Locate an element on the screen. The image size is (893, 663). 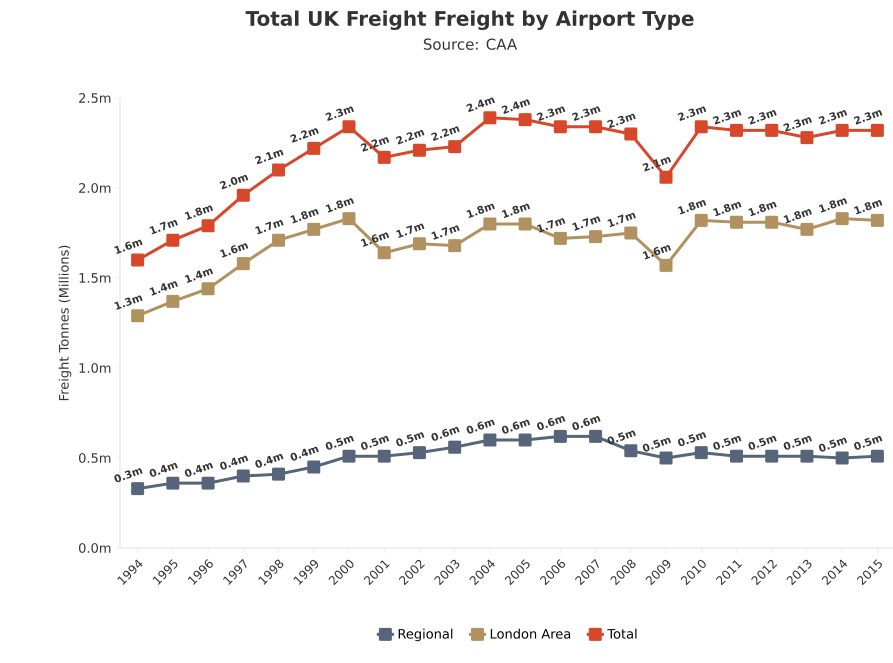
data-label: 1.6m is located at coordinates (234, 250).